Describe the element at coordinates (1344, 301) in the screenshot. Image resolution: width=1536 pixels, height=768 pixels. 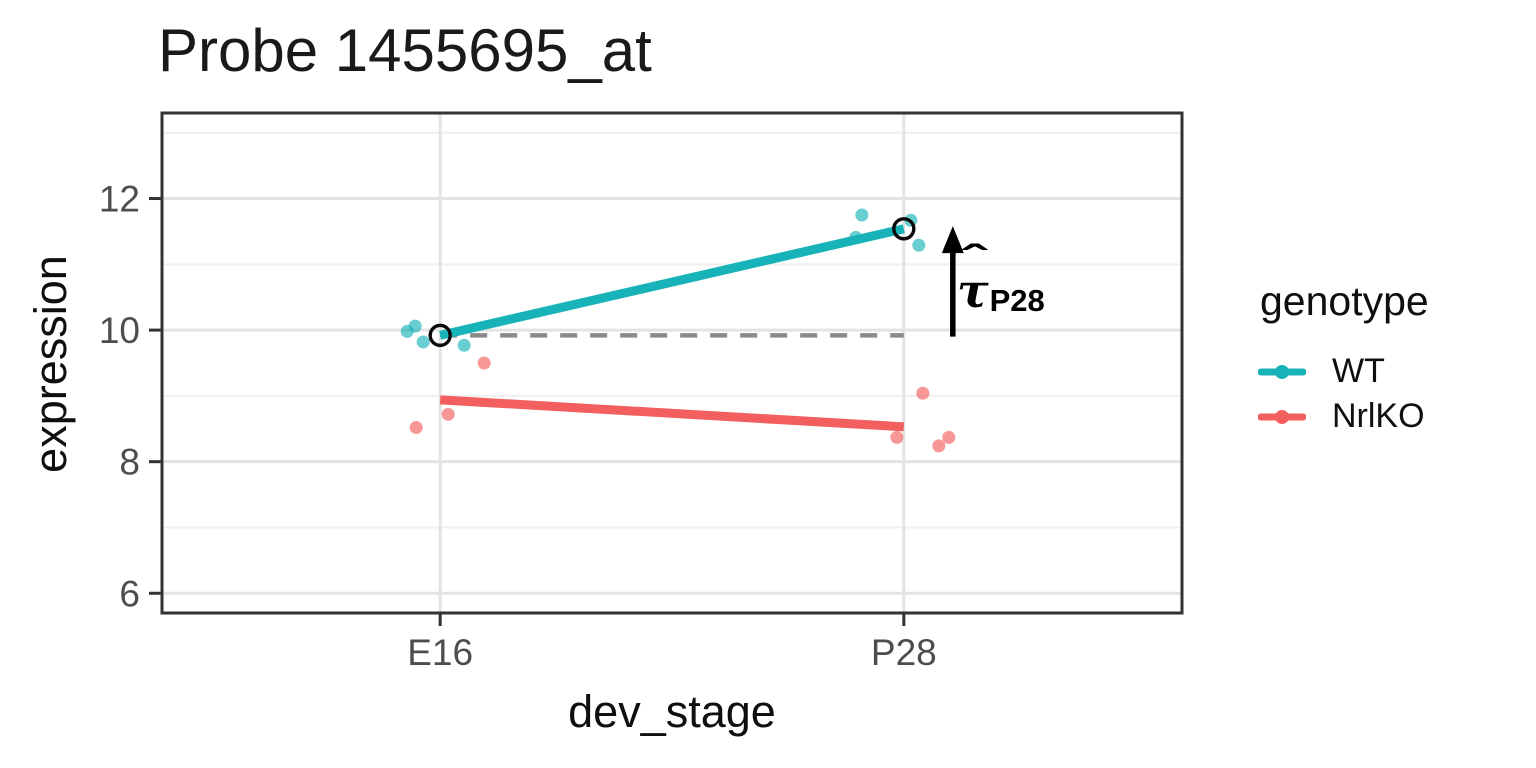
I see `legend-title: genotype` at that location.